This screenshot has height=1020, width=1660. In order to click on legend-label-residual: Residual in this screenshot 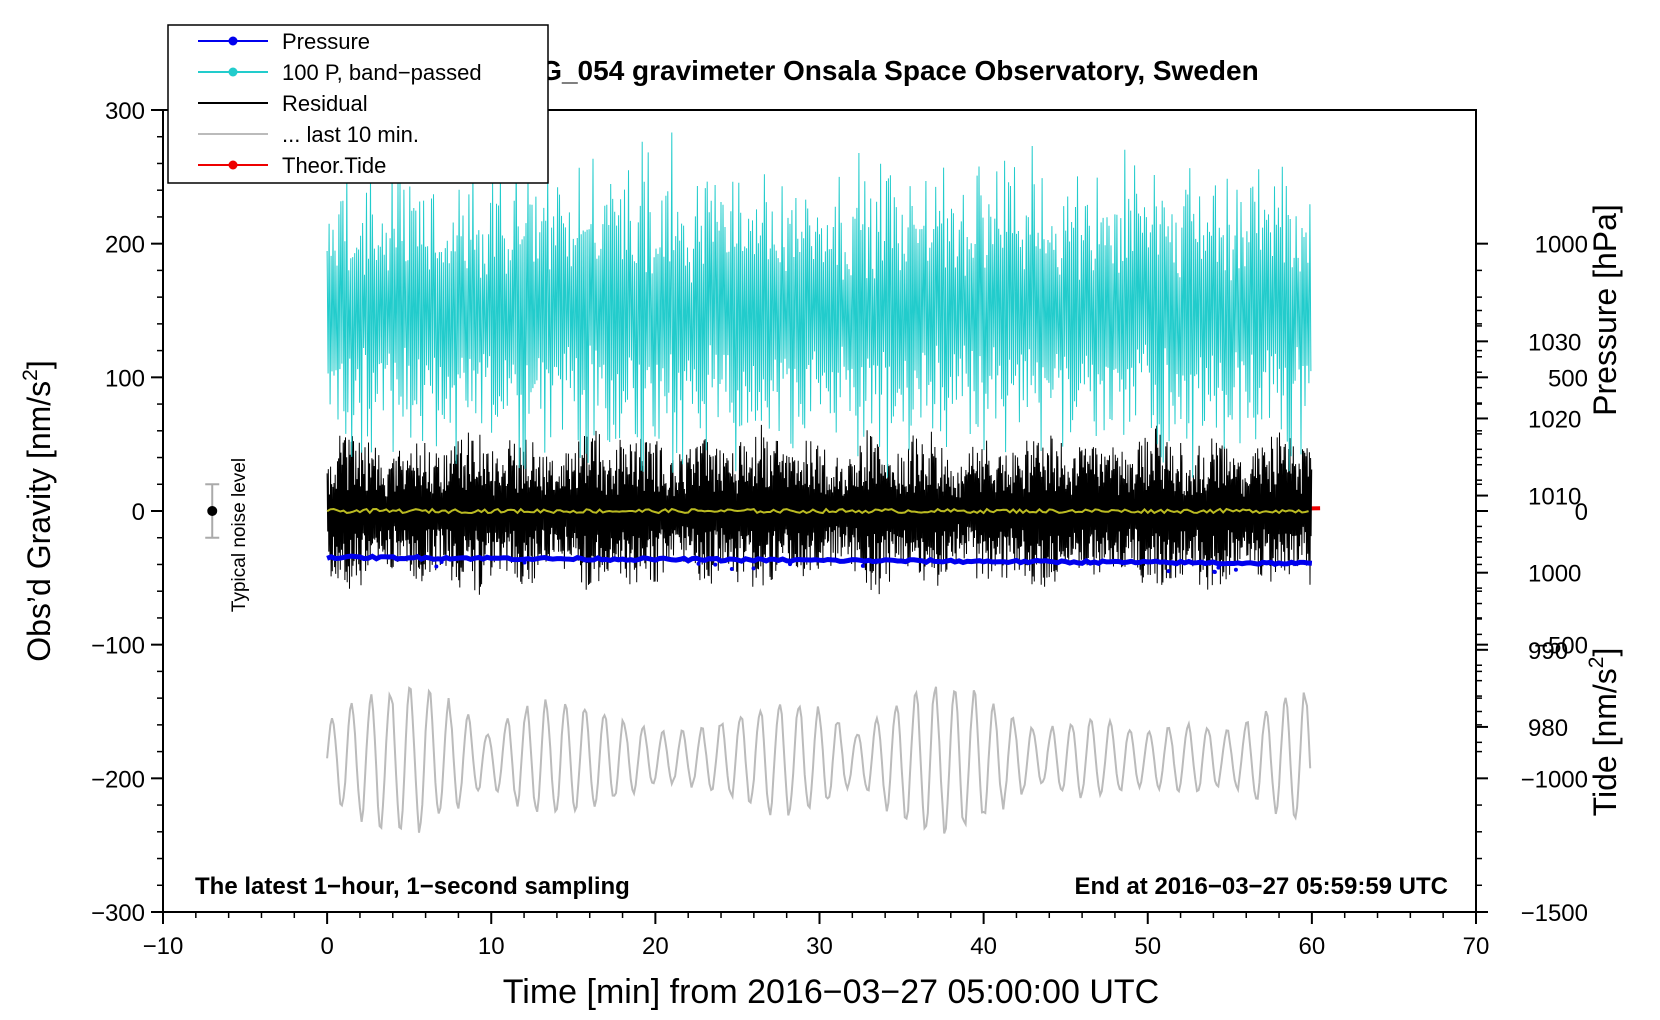, I will do `click(325, 103)`.